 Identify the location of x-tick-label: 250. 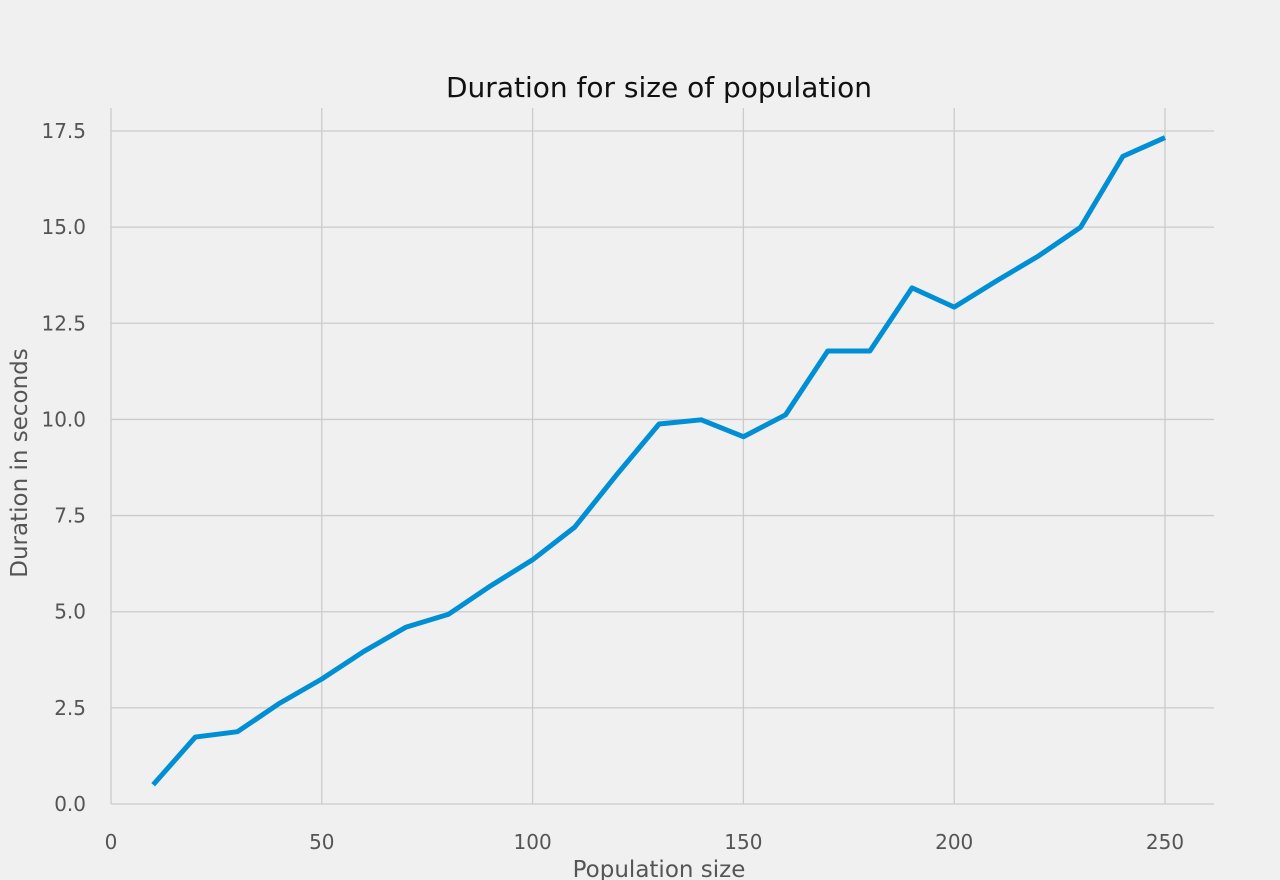
(1165, 842).